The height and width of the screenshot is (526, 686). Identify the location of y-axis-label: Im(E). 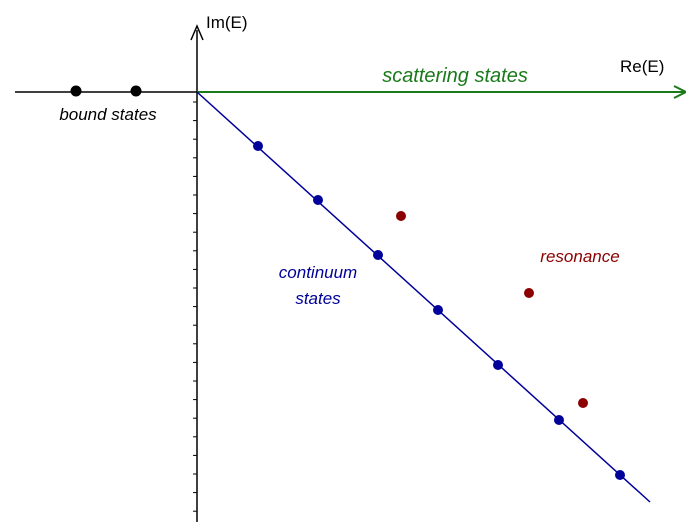
(227, 22).